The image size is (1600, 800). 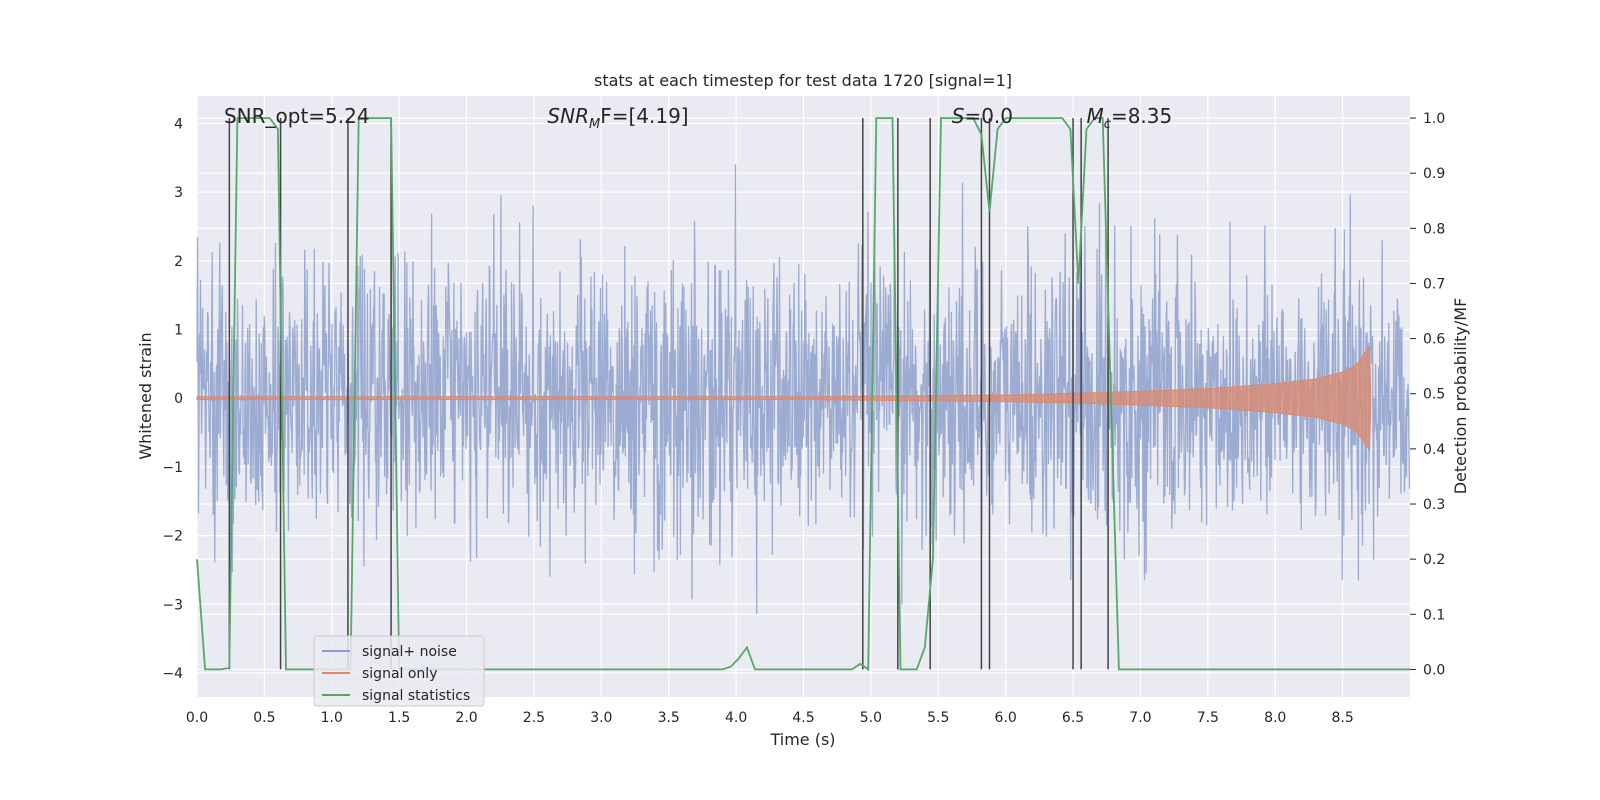 I want to click on x-tick-label: 1.5, so click(x=399, y=718).